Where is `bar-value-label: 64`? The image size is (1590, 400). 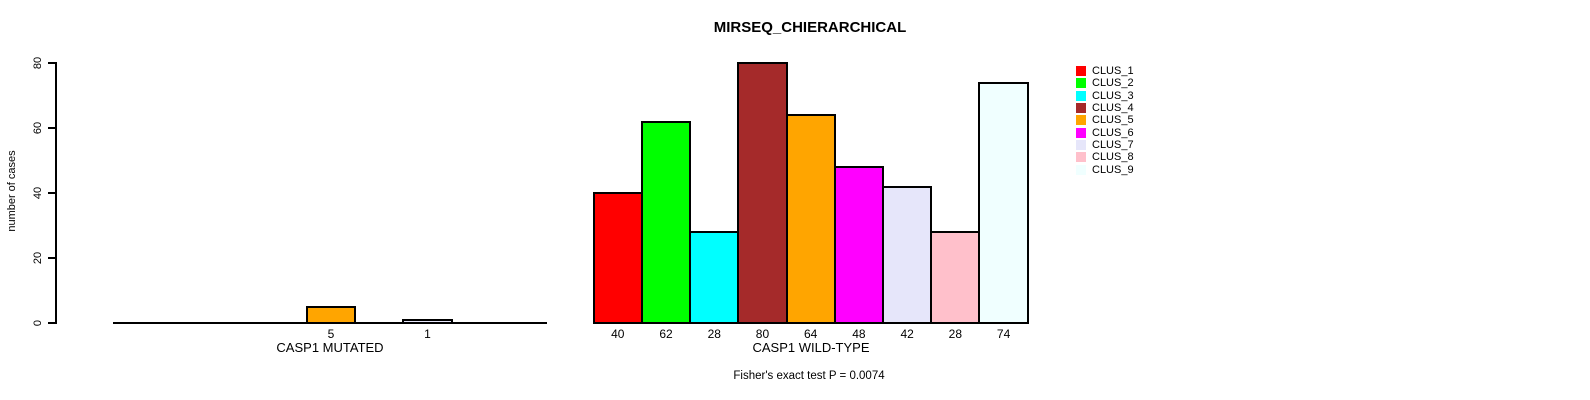 bar-value-label: 64 is located at coordinates (811, 334).